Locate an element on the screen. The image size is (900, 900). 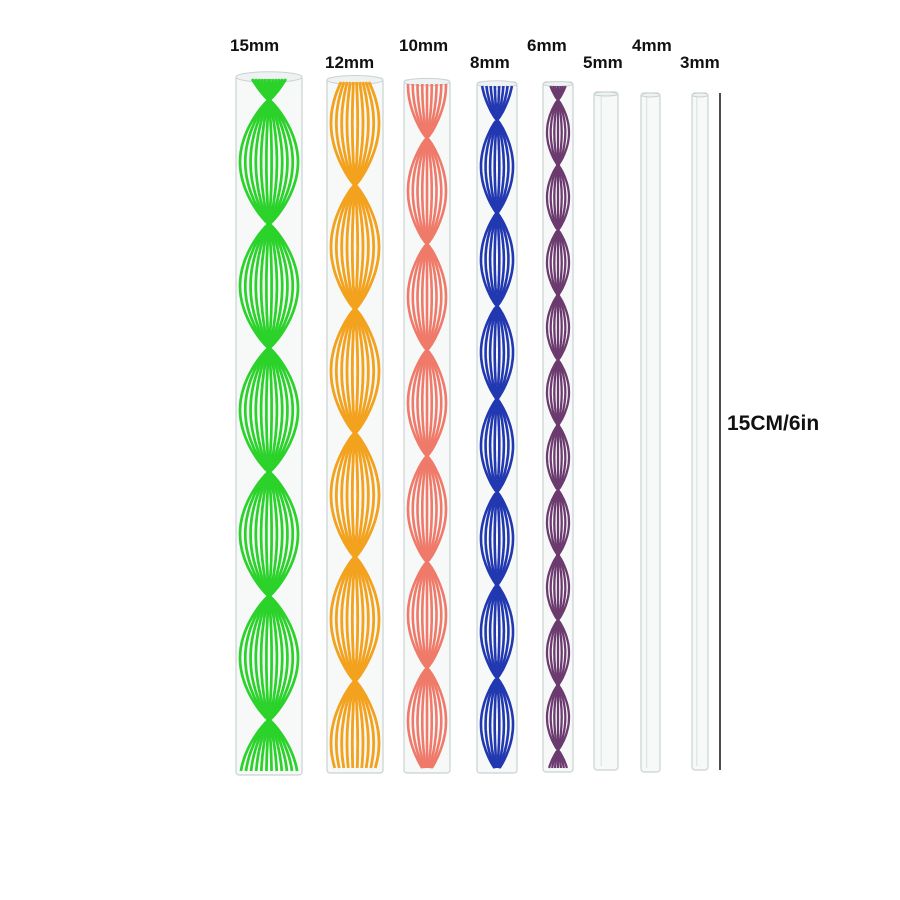
rod-label-8mm: 8mm is located at coordinates (490, 62).